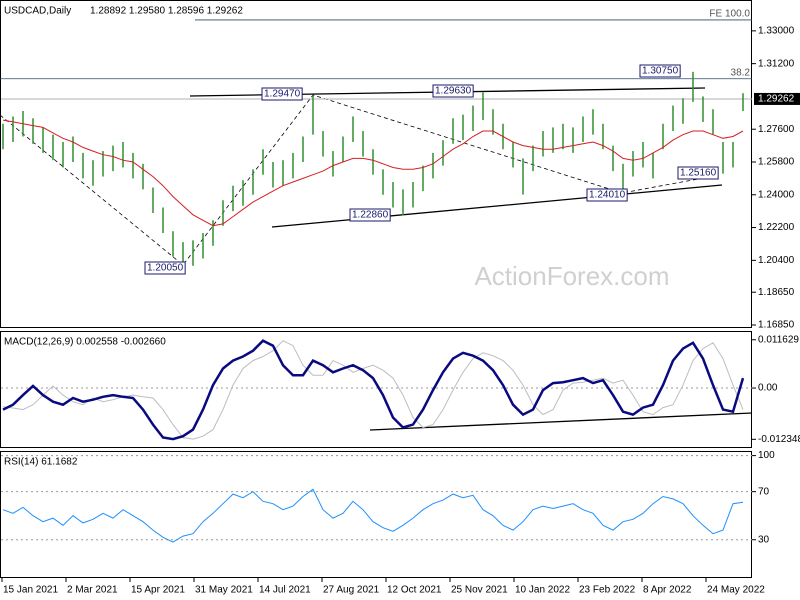 The image size is (800, 600). I want to click on annotation-label: 1.20050, so click(165, 268).